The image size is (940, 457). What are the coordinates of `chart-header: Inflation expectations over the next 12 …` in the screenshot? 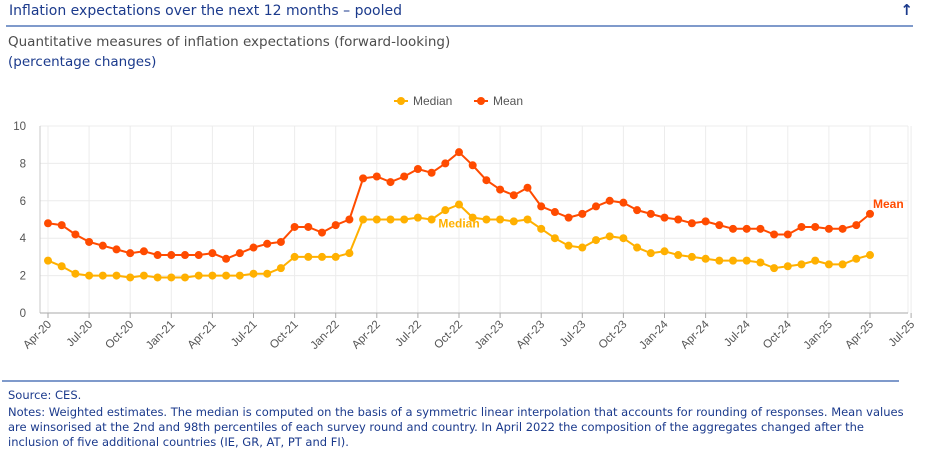 It's located at (459, 13).